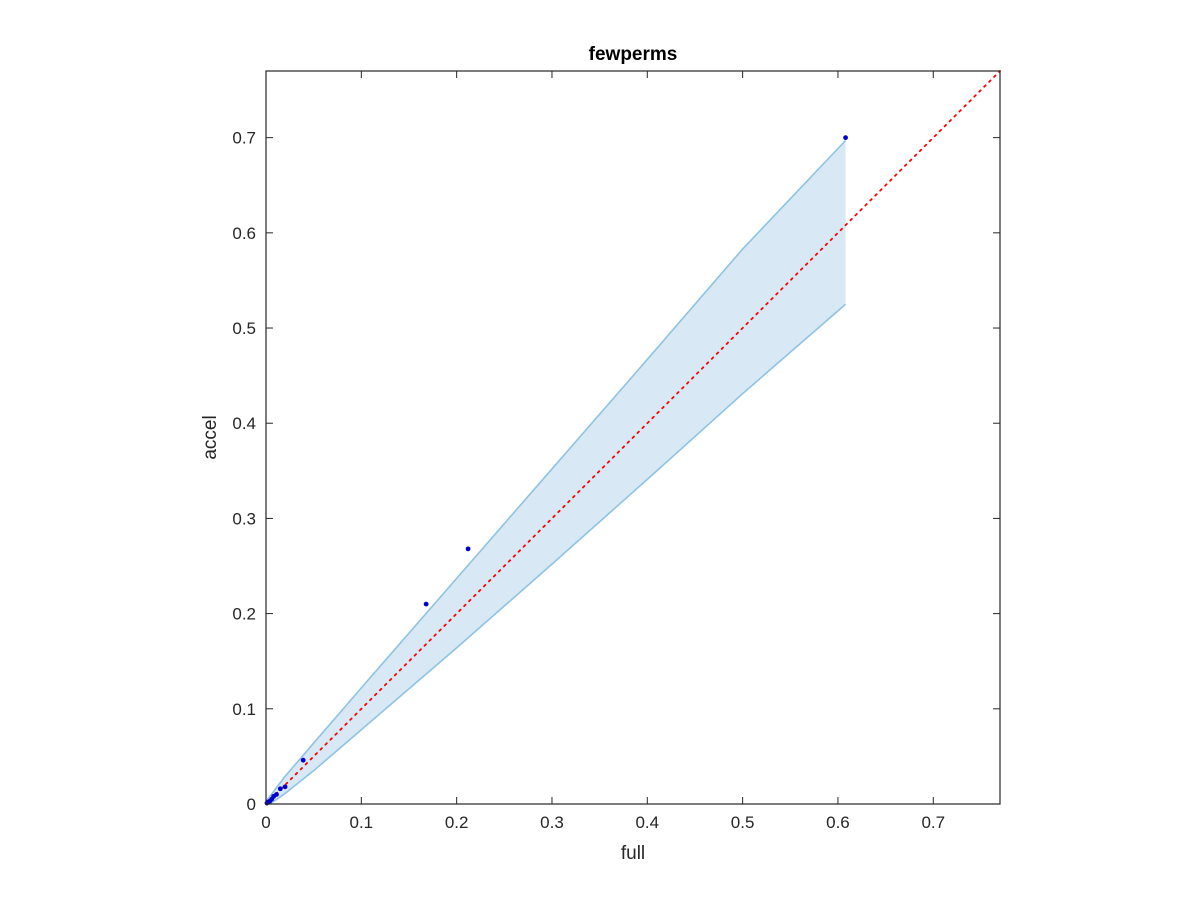  Describe the element at coordinates (362, 822) in the screenshot. I see `x-tick-label: 0.1` at that location.